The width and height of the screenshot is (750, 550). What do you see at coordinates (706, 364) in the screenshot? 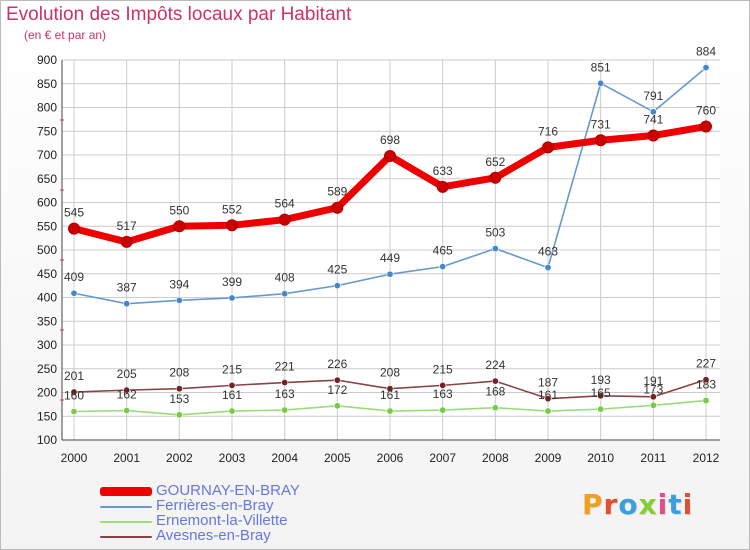
I see `data-label: 227` at bounding box center [706, 364].